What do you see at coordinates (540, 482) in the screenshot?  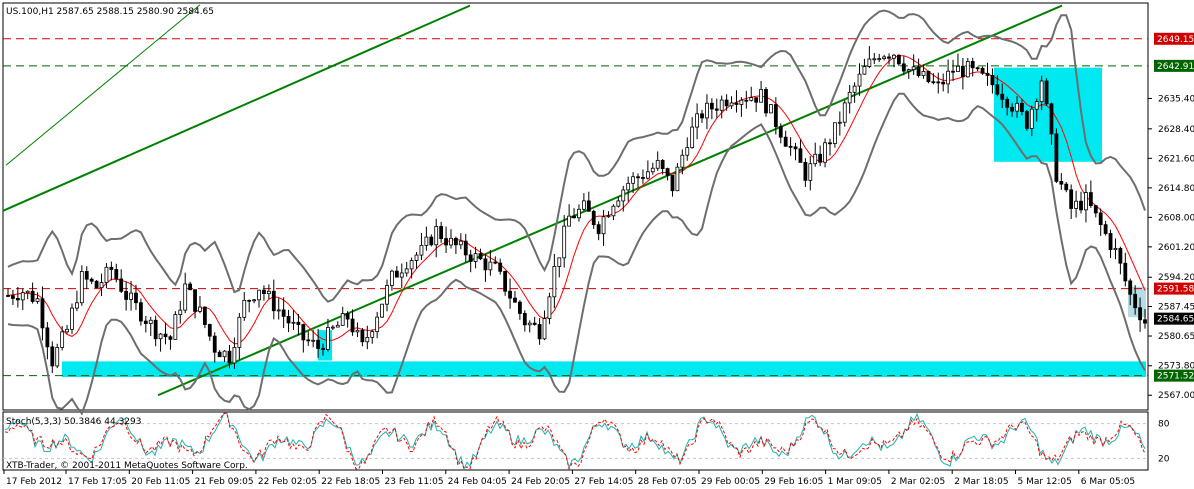 I see `x-tick-label: 24 Feb 20:05` at bounding box center [540, 482].